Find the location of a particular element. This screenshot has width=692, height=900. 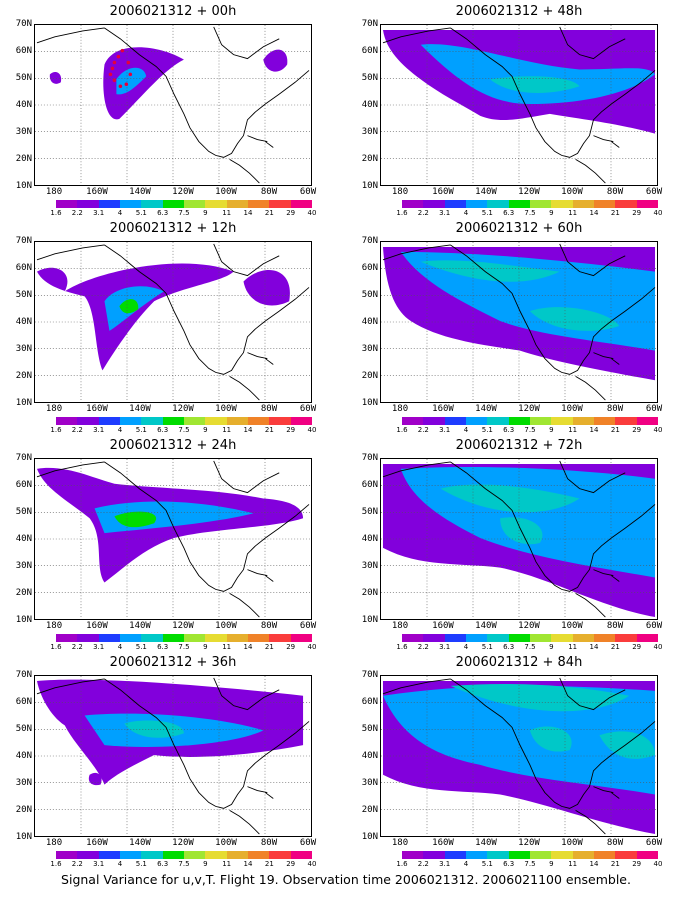

colorbar-label: 7.5 is located at coordinates (530, 213).